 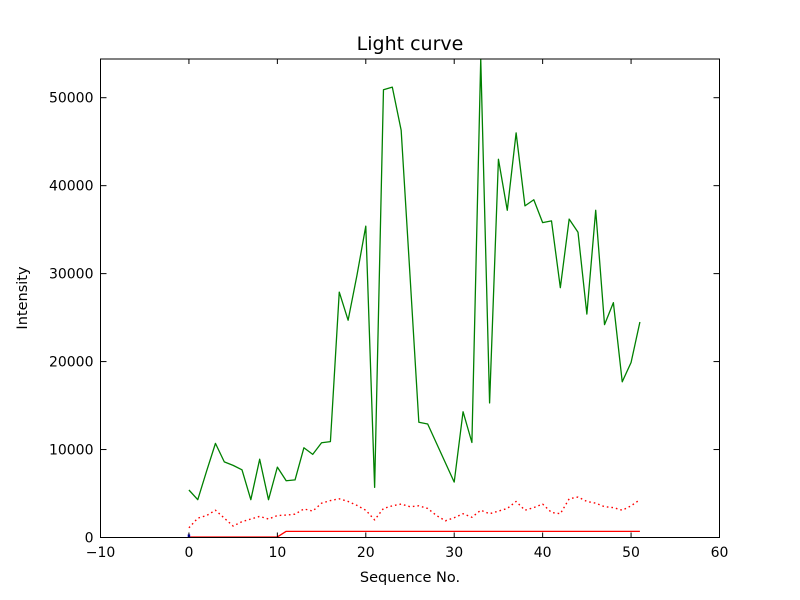 I want to click on x-tick-label: 30, so click(x=454, y=553).